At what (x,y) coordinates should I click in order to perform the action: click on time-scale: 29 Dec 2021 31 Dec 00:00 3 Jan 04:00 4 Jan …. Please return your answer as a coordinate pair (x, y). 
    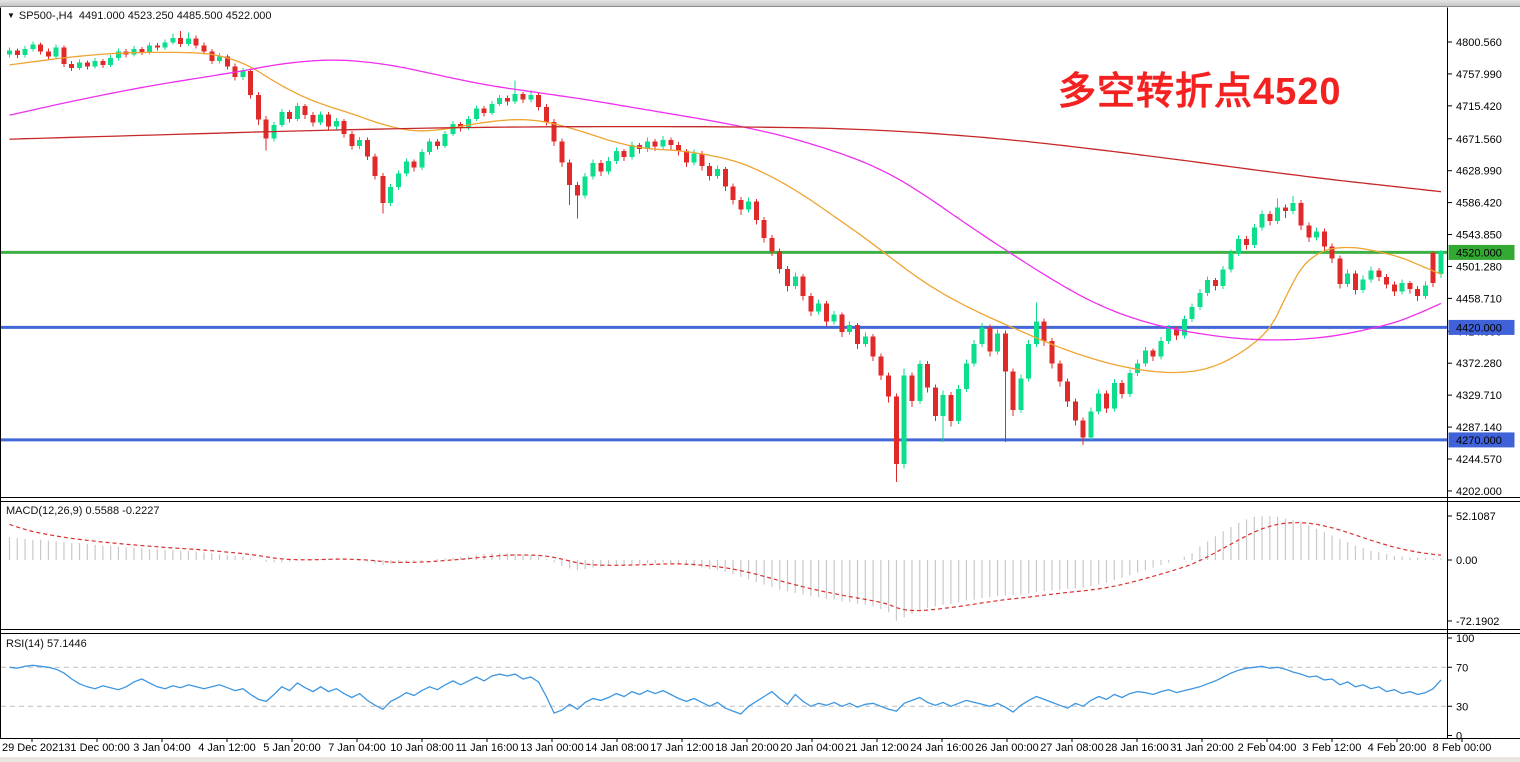
    Looking at the image, I should click on (747, 746).